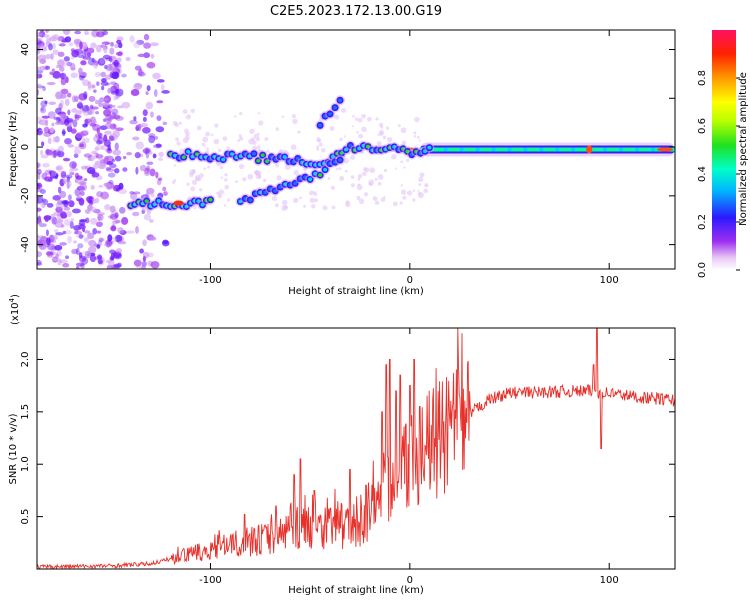 The image size is (750, 604). I want to click on spectrogram-ytick-label: 40, so click(25, 49).